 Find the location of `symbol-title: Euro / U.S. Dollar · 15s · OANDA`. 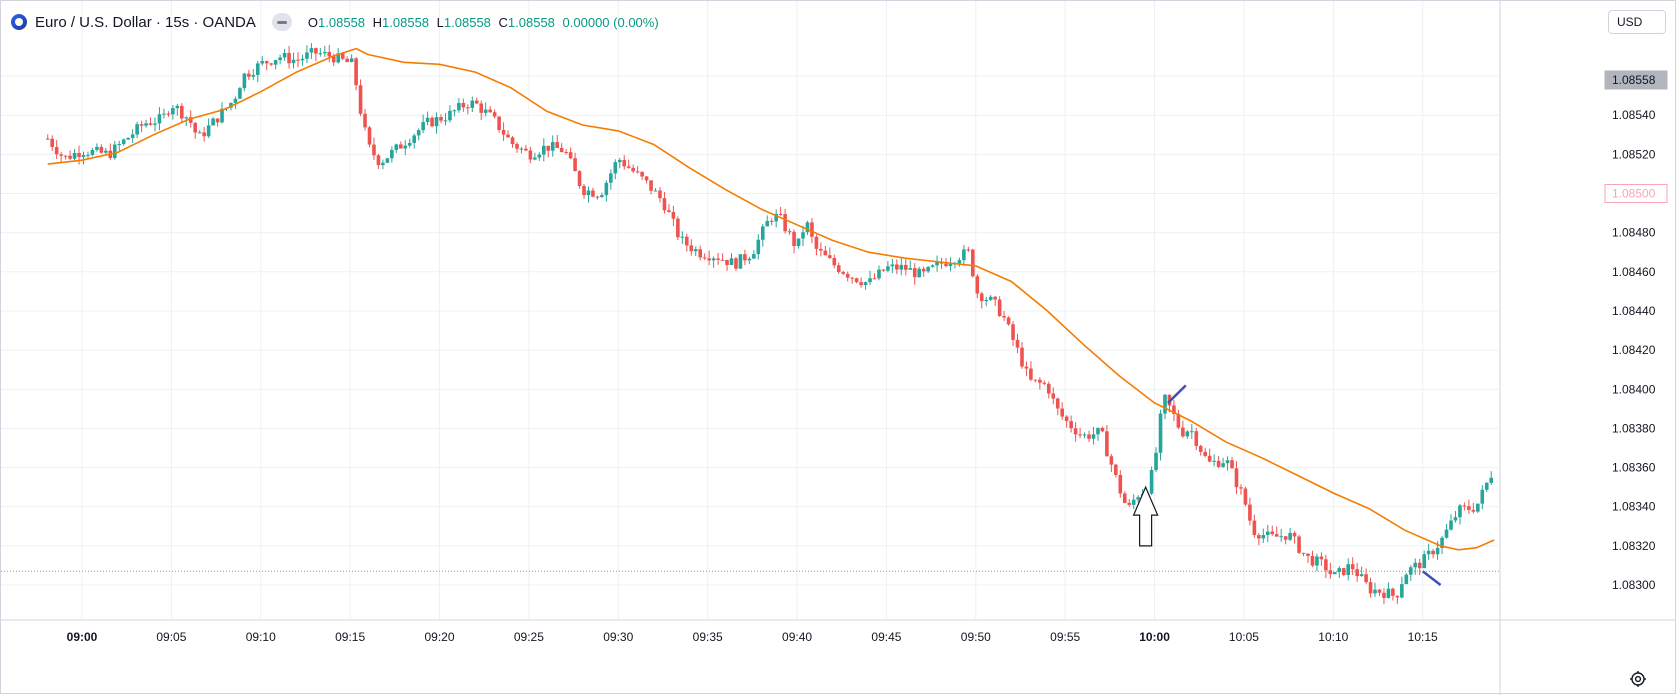

symbol-title: Euro / U.S. Dollar · 15s · OANDA is located at coordinates (145, 22).